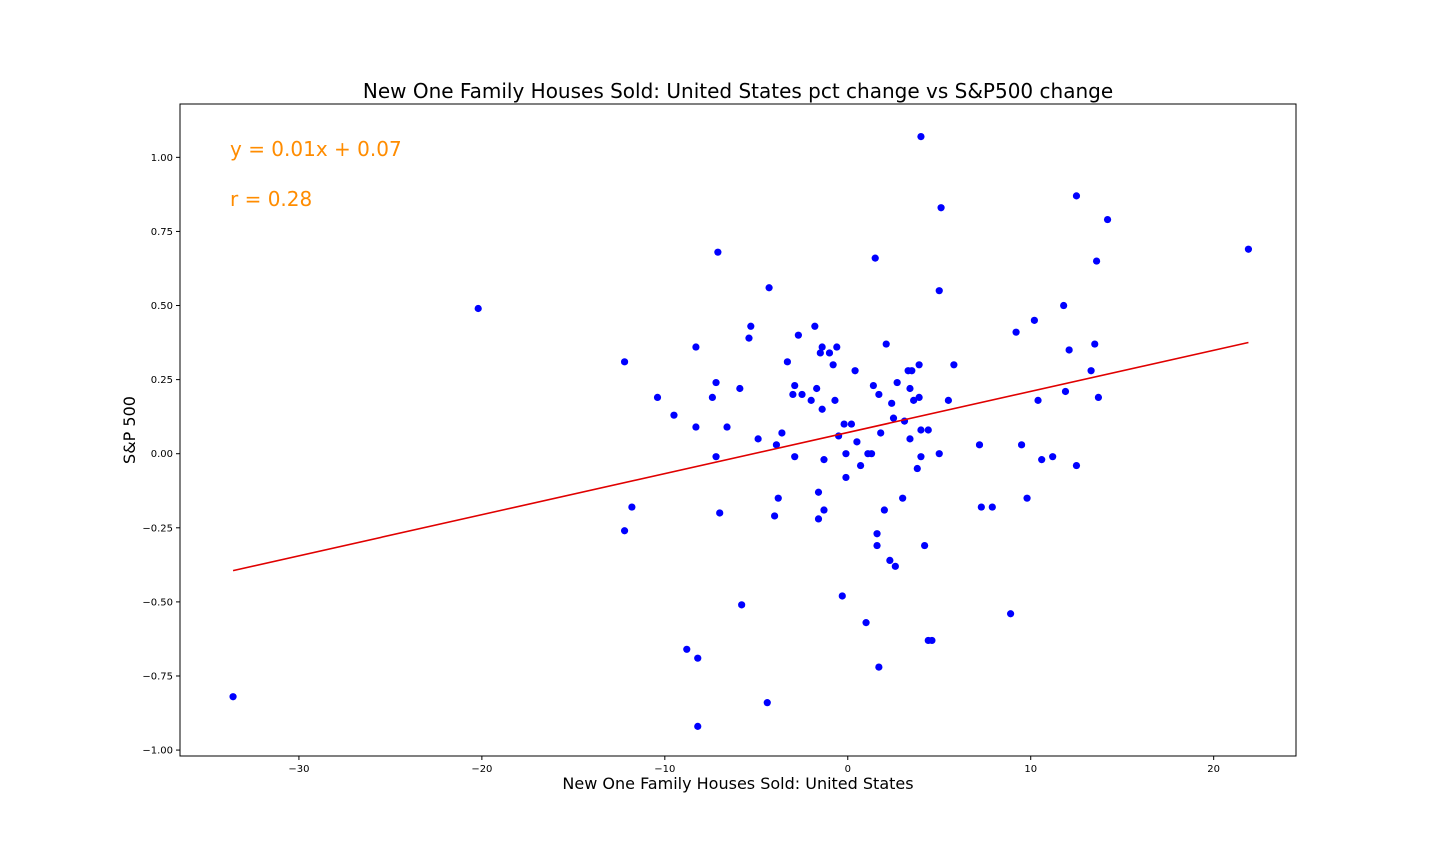 The image size is (1440, 864). What do you see at coordinates (298, 769) in the screenshot?
I see `x-tick-label: −30` at bounding box center [298, 769].